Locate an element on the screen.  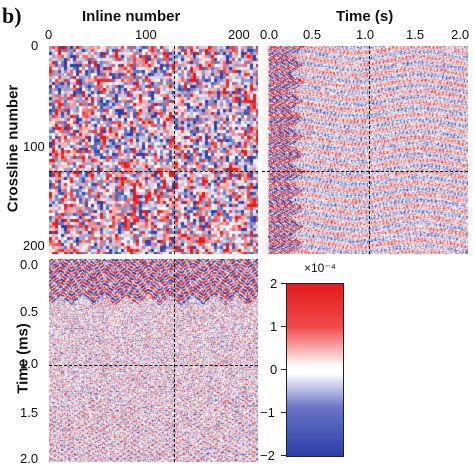
crossline-tick-200: 200 is located at coordinates (34, 245).